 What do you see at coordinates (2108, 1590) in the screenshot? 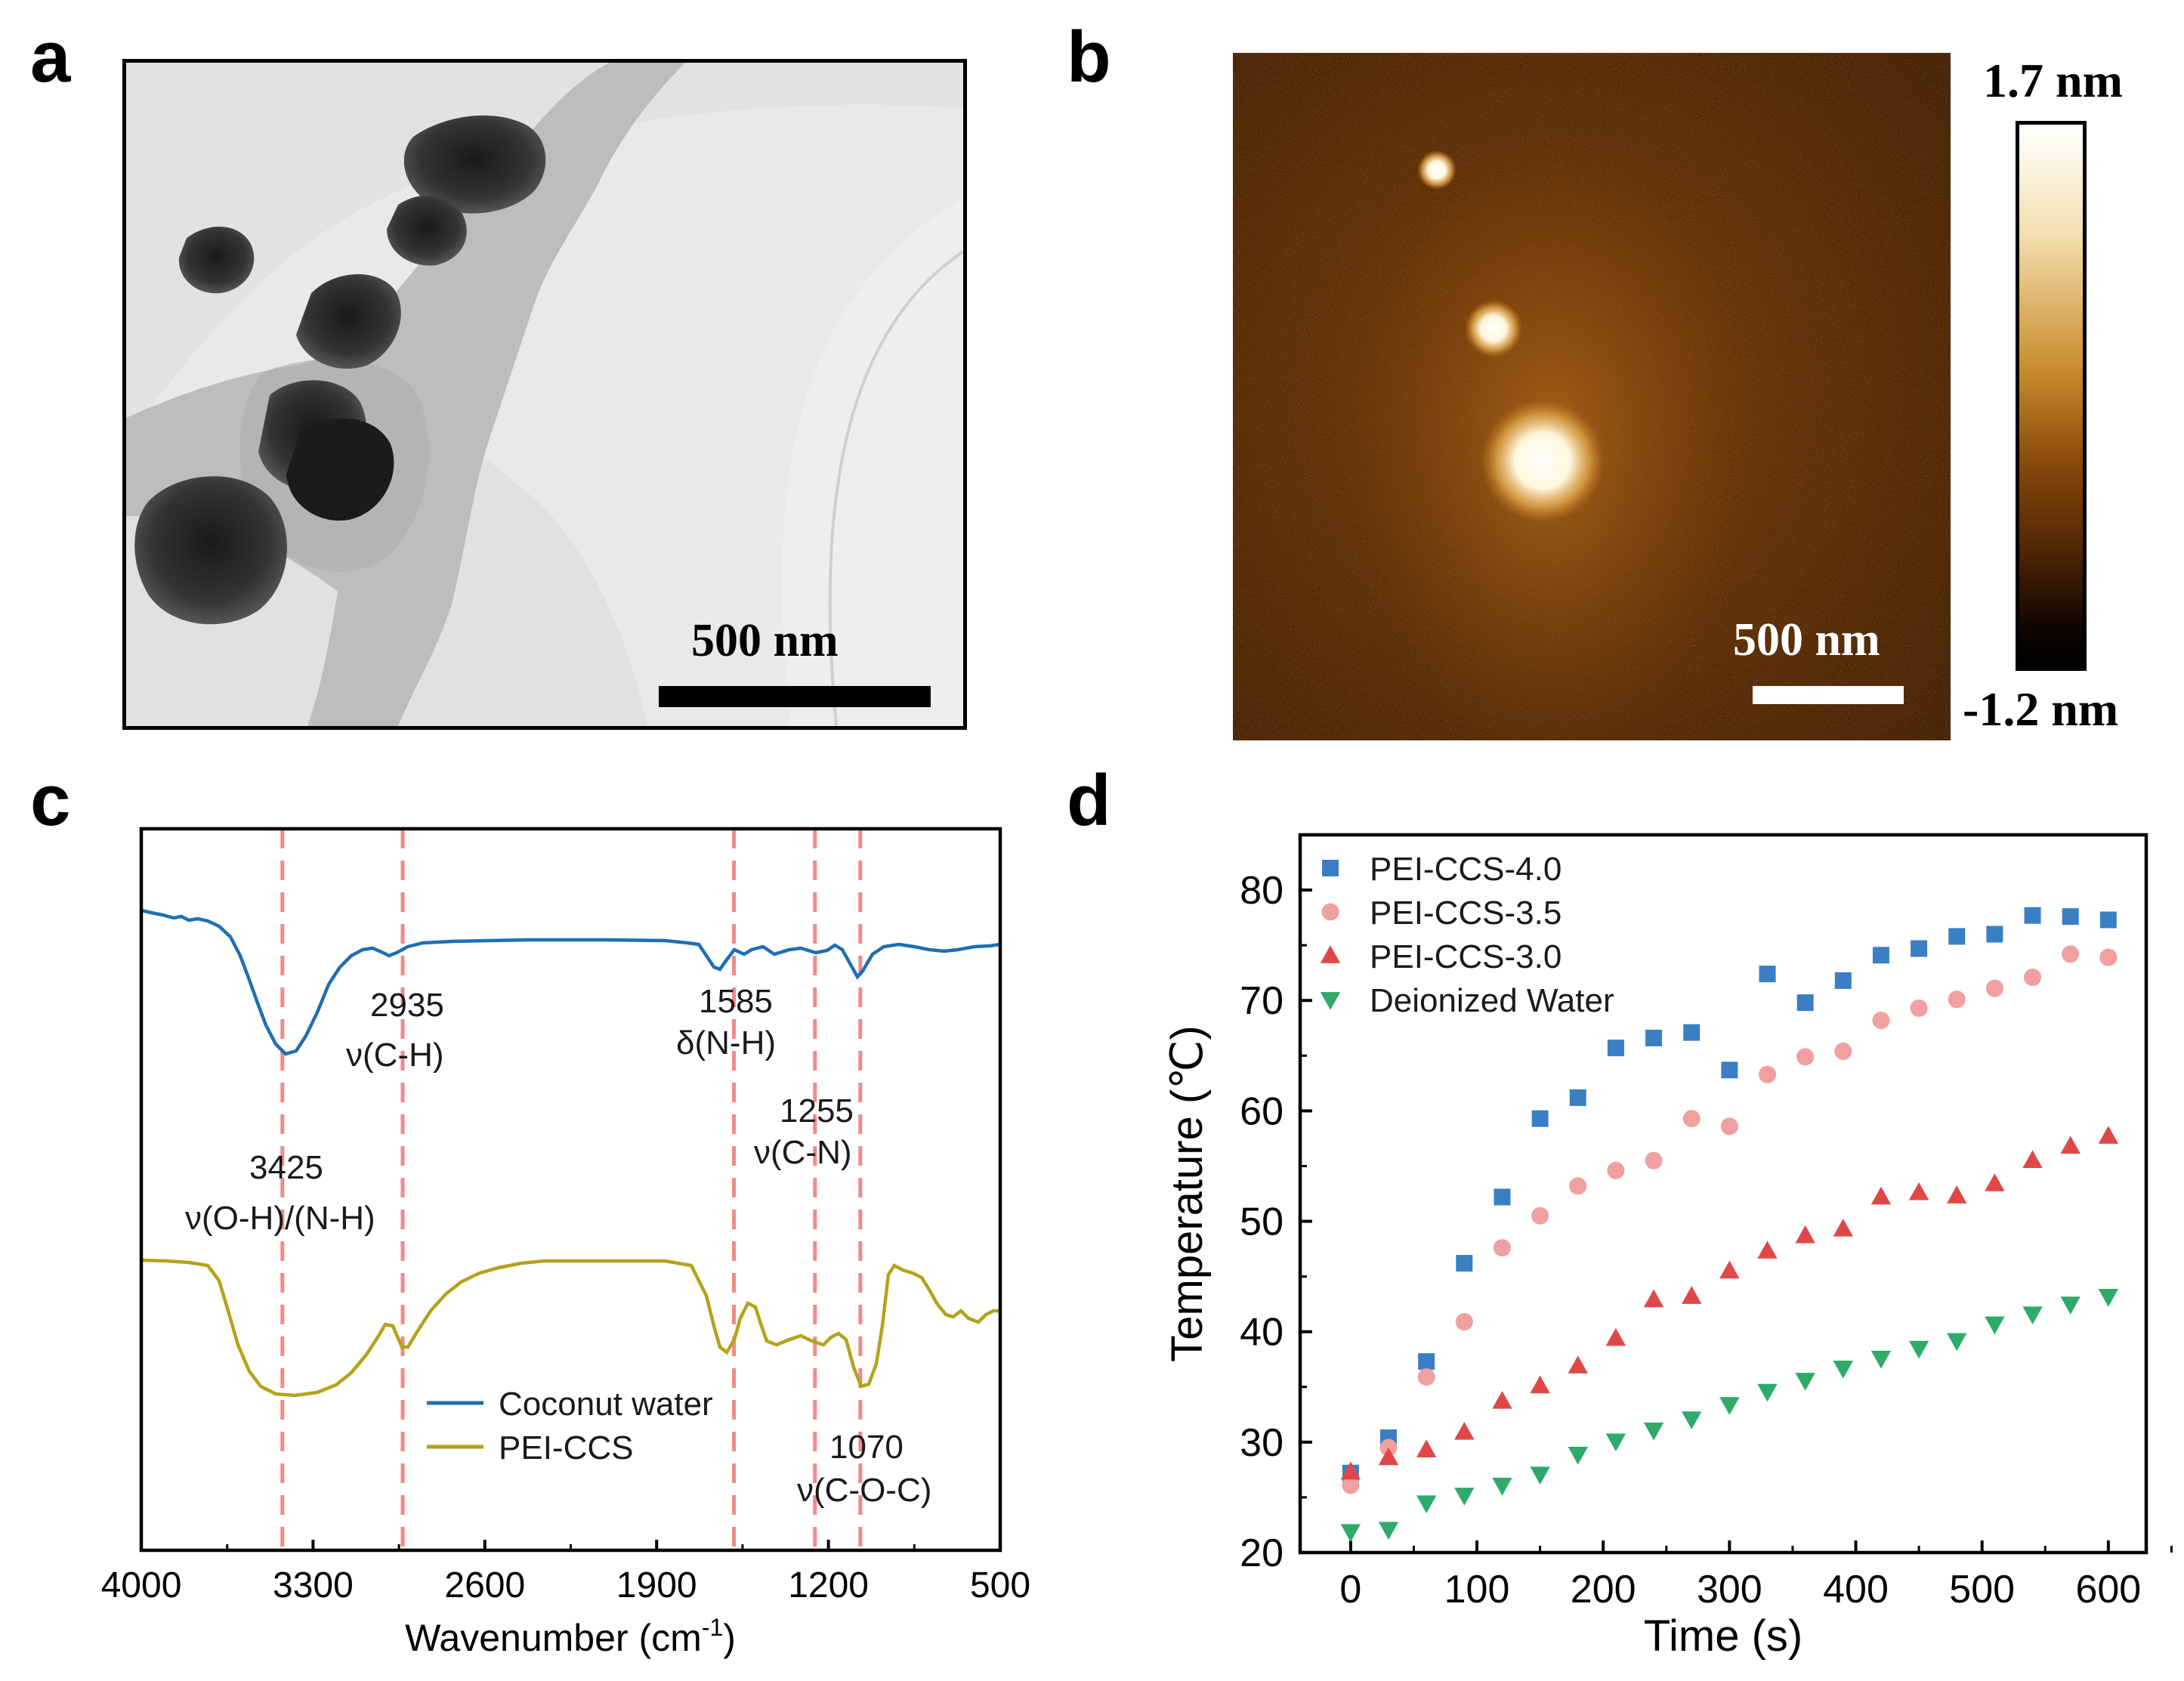
I see `x-tick-label: 600` at bounding box center [2108, 1590].